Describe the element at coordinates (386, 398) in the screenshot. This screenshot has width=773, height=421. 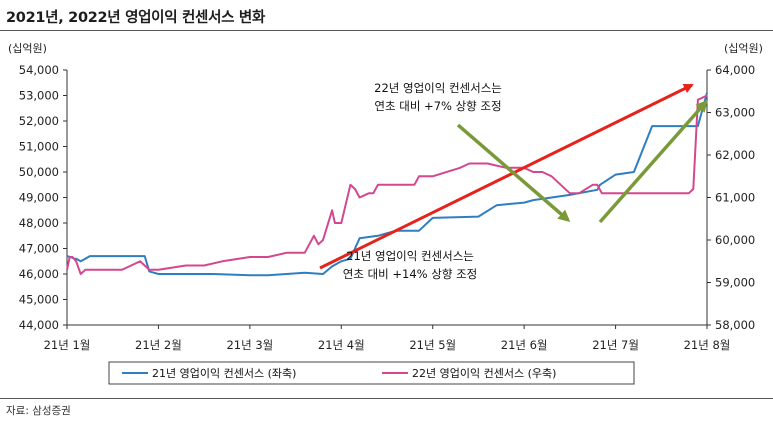
I see `footer-divider` at that location.